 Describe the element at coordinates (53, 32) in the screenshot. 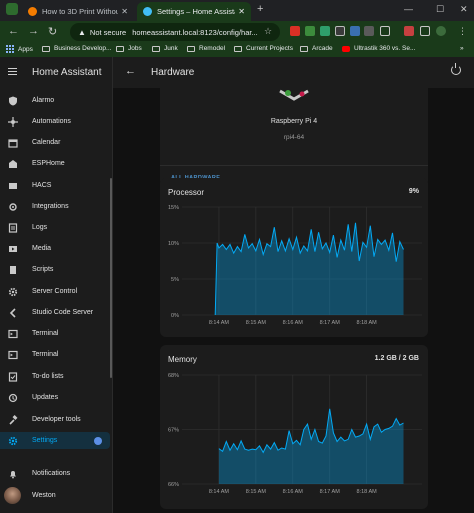

I see `reload-icon: ↻` at that location.